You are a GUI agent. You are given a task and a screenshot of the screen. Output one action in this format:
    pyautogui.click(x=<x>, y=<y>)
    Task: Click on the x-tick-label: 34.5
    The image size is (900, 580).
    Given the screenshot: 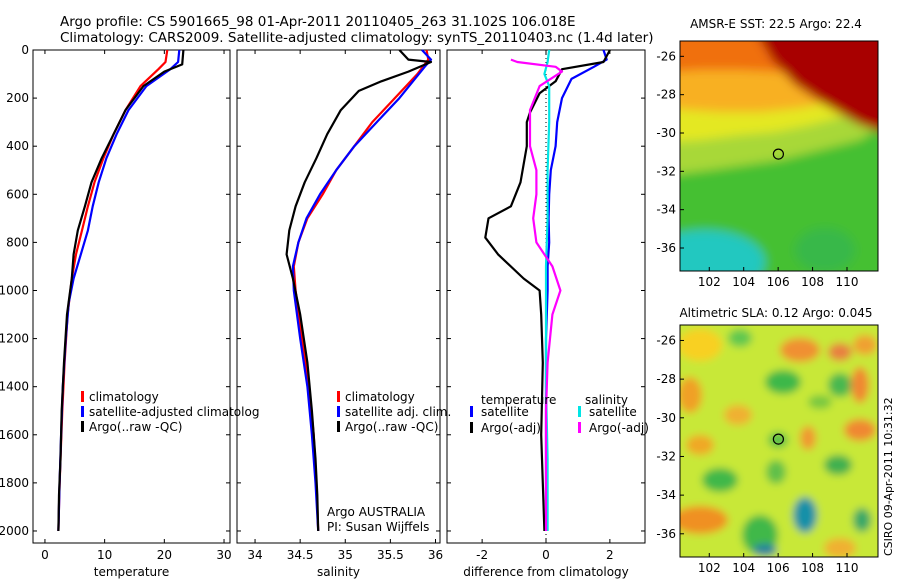 What is the action you would take?
    pyautogui.click(x=300, y=555)
    